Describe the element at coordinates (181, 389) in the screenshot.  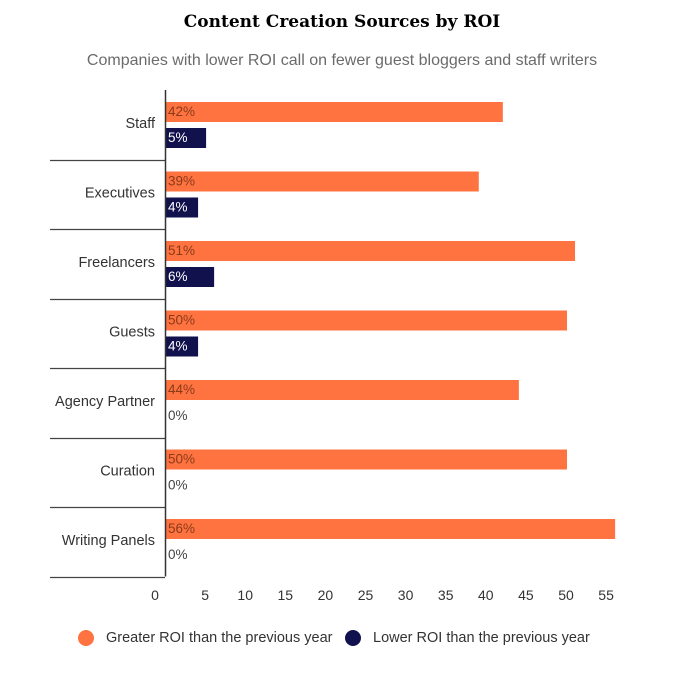
I see `data-label-greater-agency-partner: 44%` at that location.